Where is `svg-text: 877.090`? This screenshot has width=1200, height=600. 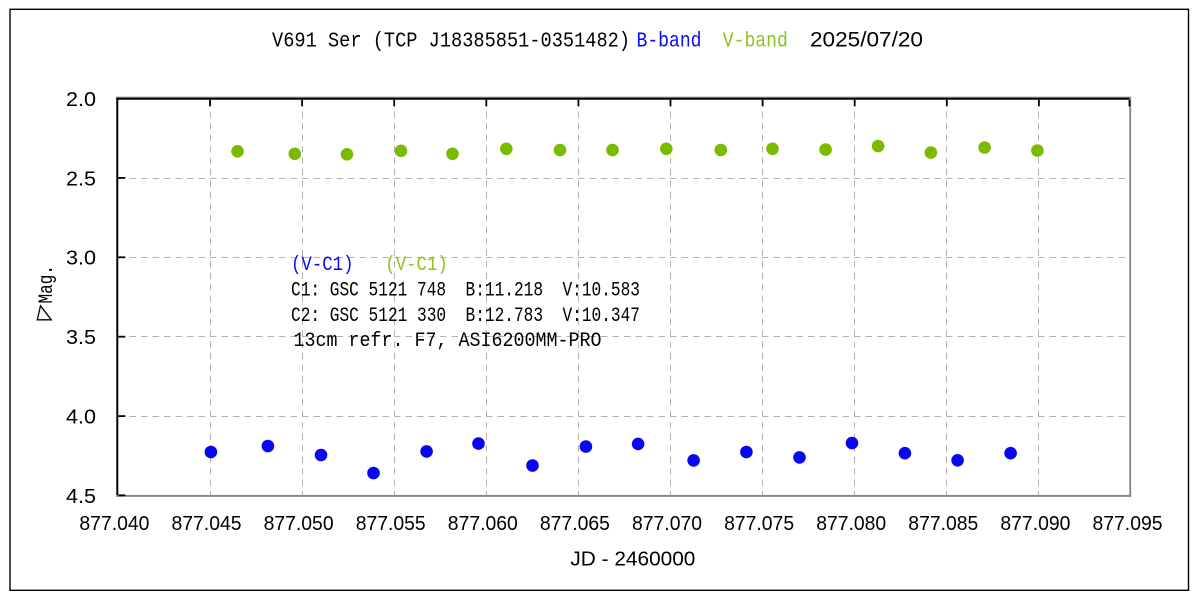
svg-text: 877.090 is located at coordinates (1035, 524).